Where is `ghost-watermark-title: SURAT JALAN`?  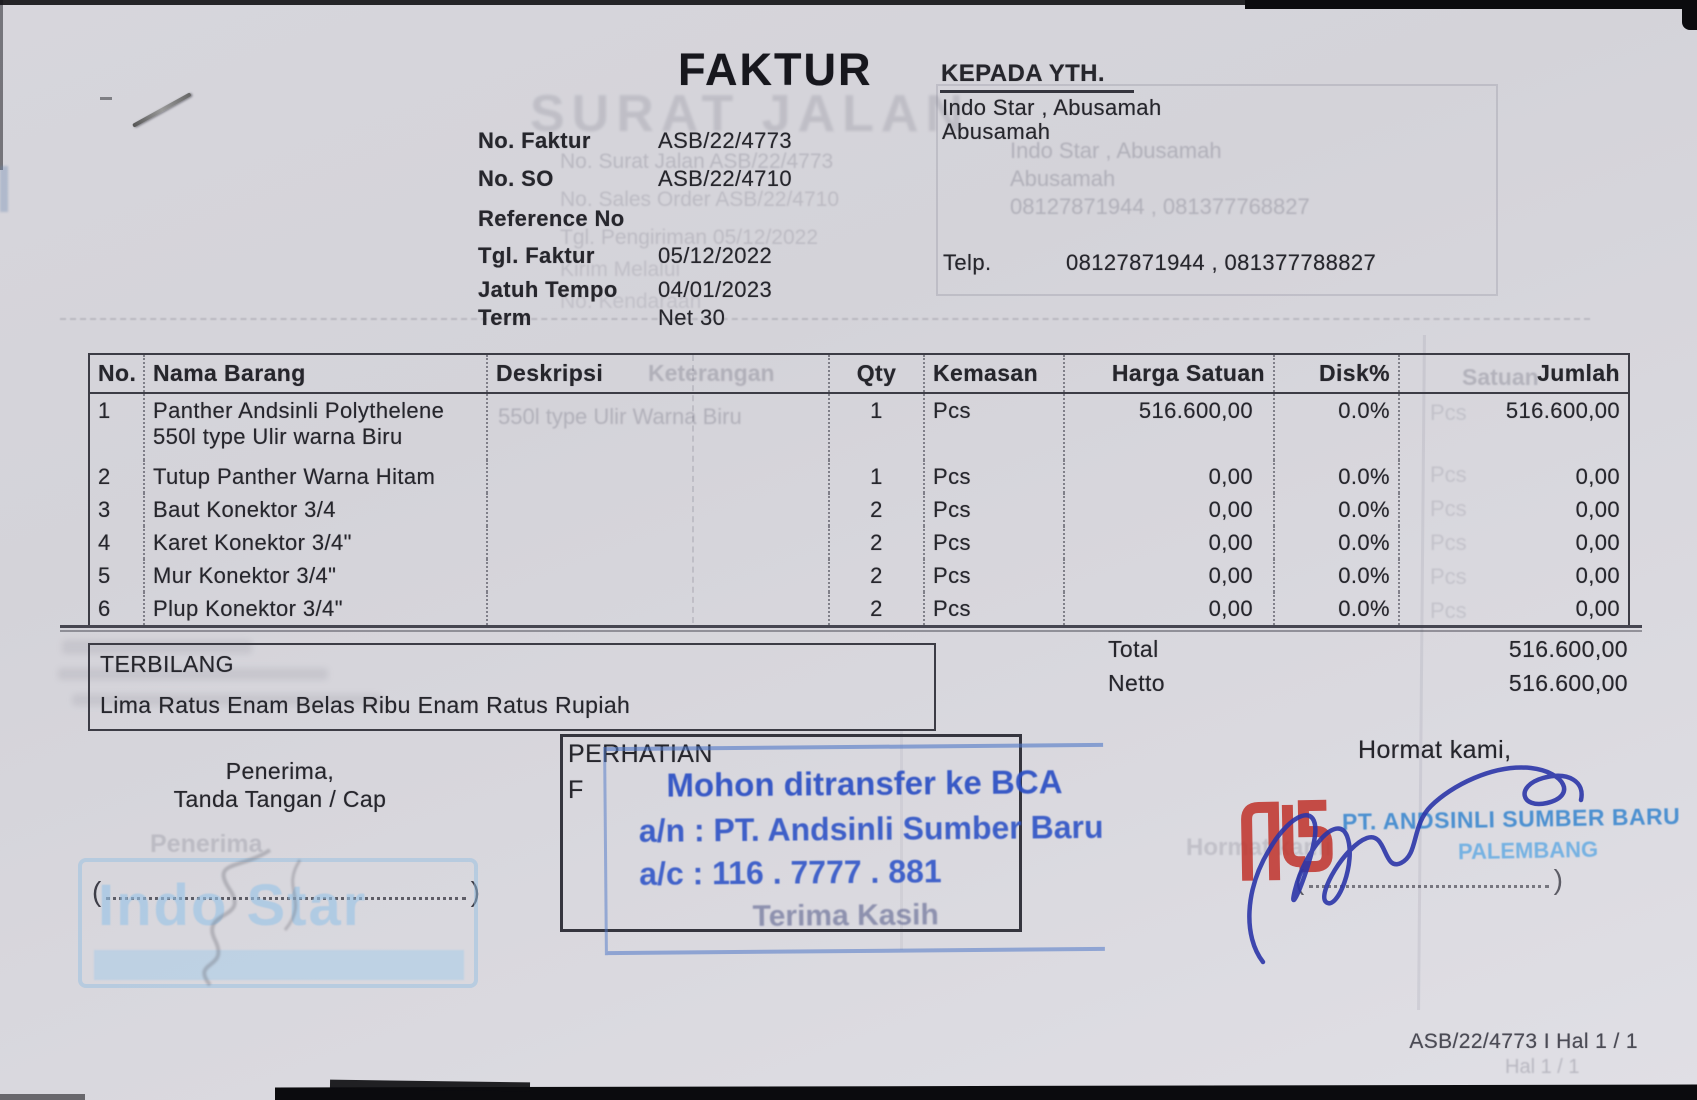
ghost-watermark-title: SURAT JALAN is located at coordinates (750, 114).